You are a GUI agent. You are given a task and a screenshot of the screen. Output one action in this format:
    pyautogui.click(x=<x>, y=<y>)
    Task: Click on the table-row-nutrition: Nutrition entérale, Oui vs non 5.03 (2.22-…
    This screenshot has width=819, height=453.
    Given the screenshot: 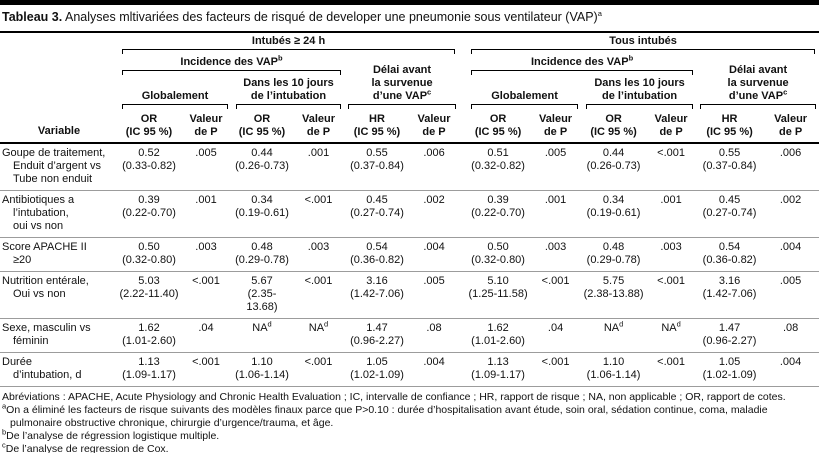 What is the action you would take?
    pyautogui.click(x=409, y=295)
    